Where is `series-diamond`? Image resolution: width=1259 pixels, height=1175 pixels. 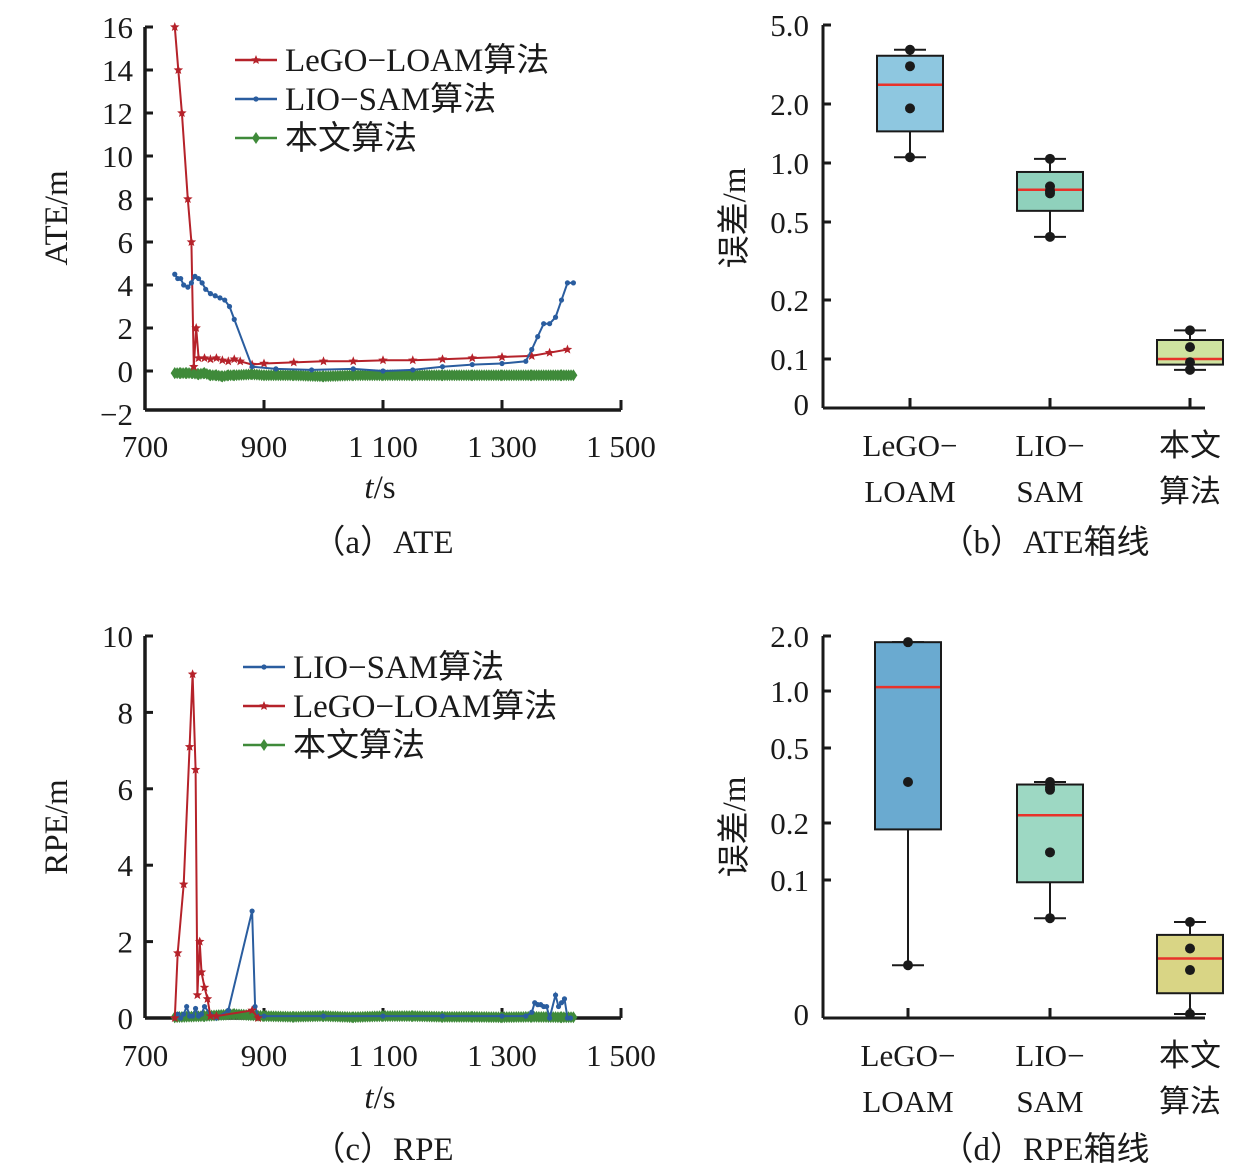 series-diamond is located at coordinates (374, 375).